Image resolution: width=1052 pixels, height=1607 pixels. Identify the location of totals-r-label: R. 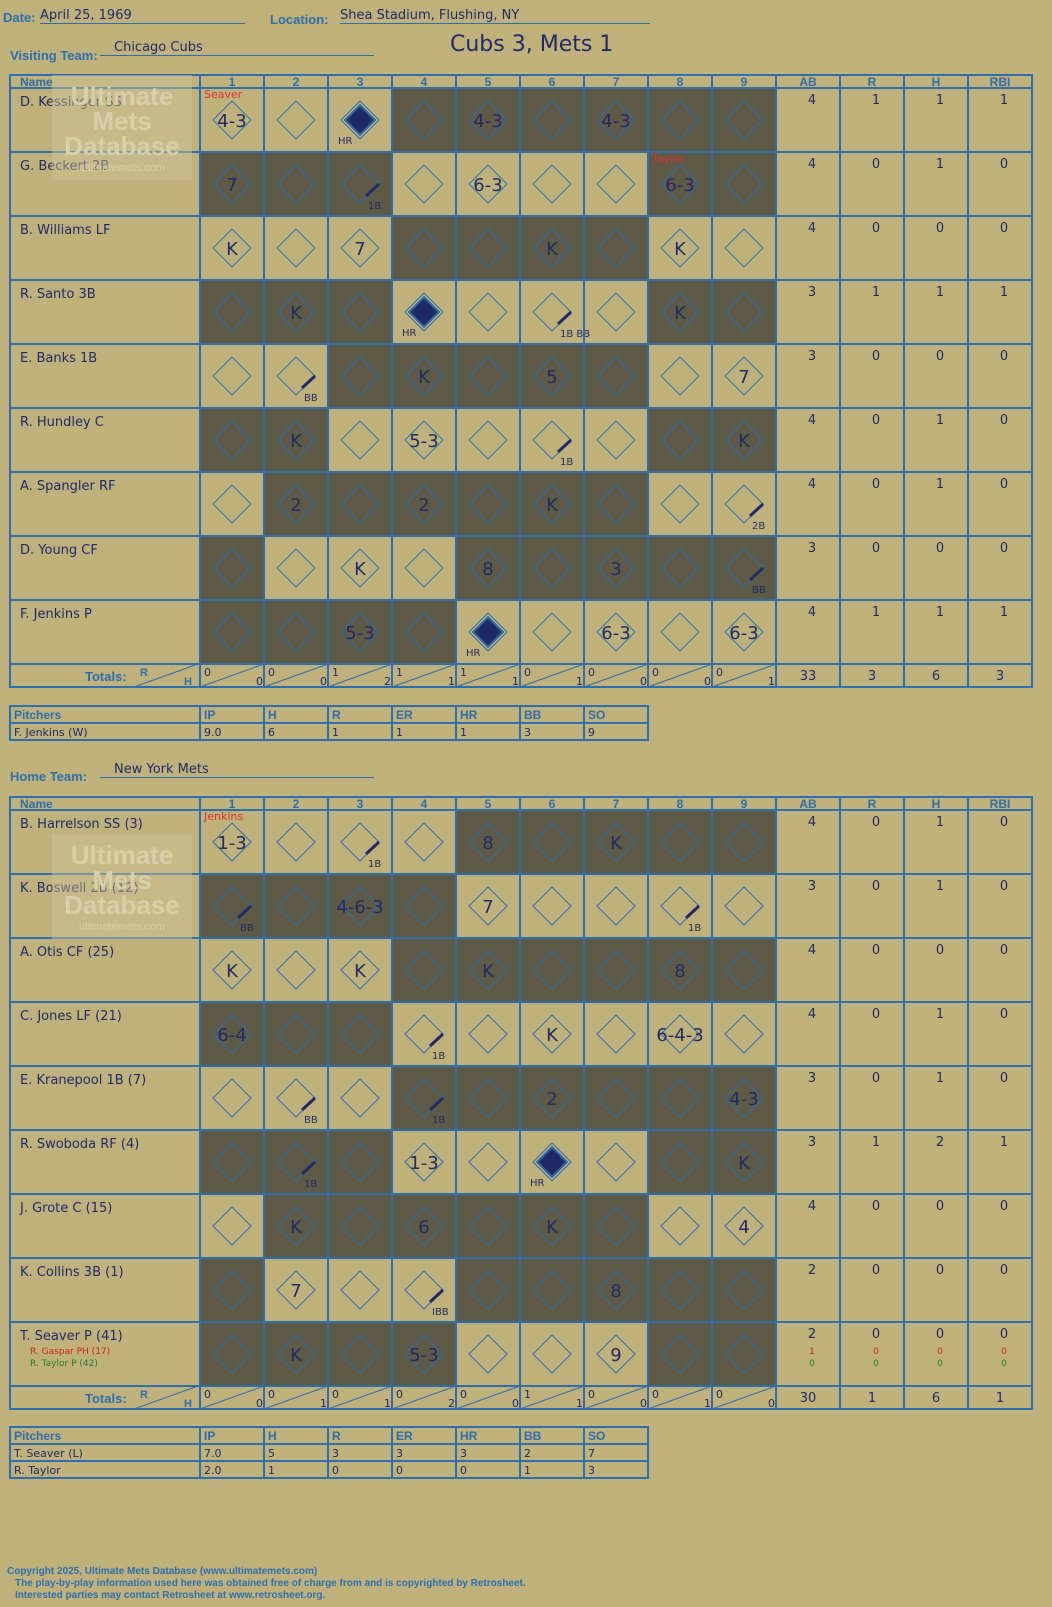
(144, 673).